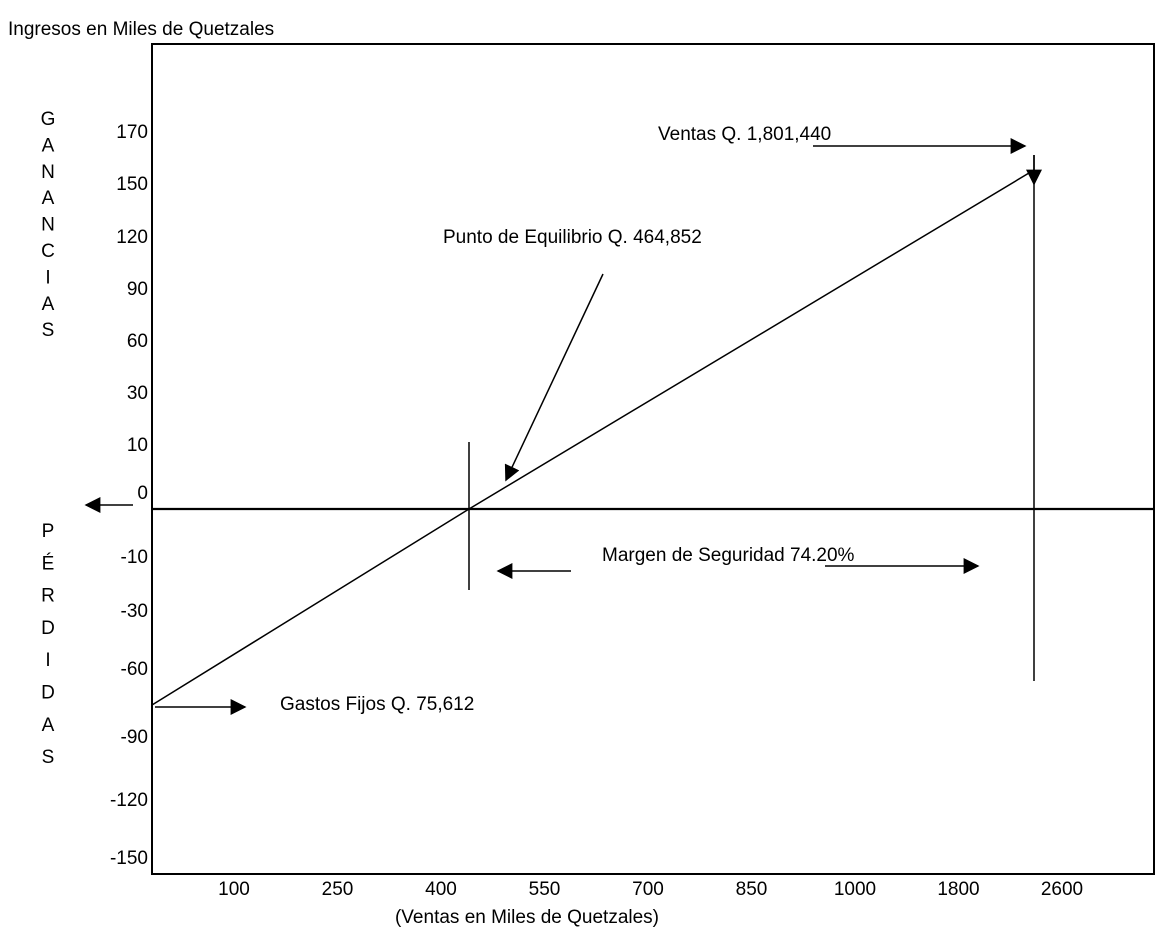 The image size is (1155, 937). I want to click on x-tick-label: 400, so click(441, 889).